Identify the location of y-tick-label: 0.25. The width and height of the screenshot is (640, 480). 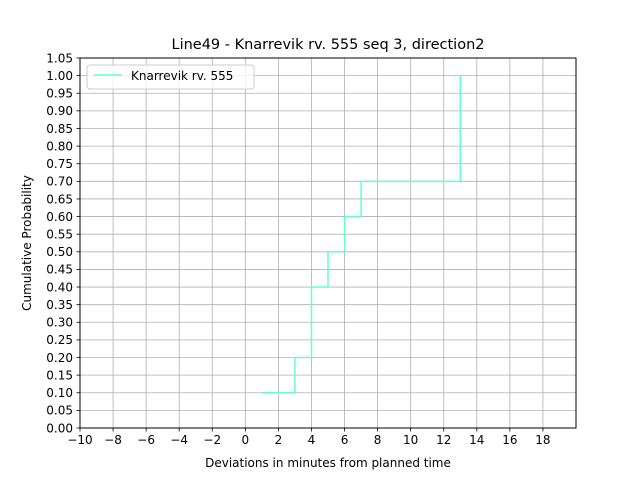
(59, 340).